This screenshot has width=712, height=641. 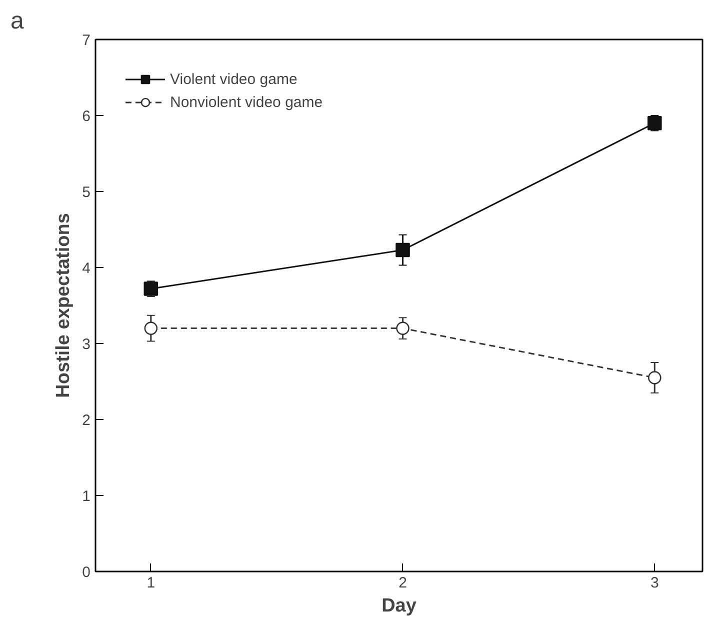 I want to click on text: a, so click(x=17, y=21).